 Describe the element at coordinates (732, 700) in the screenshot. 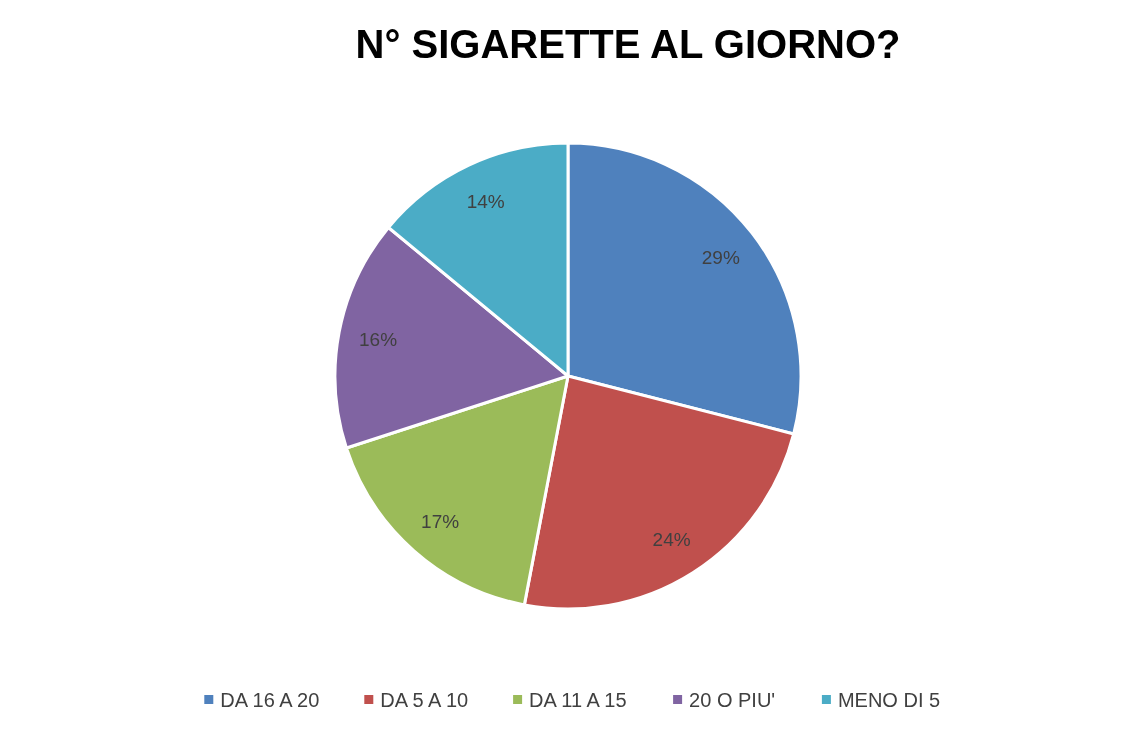

I see `legend-label: 20 O PIU'` at that location.